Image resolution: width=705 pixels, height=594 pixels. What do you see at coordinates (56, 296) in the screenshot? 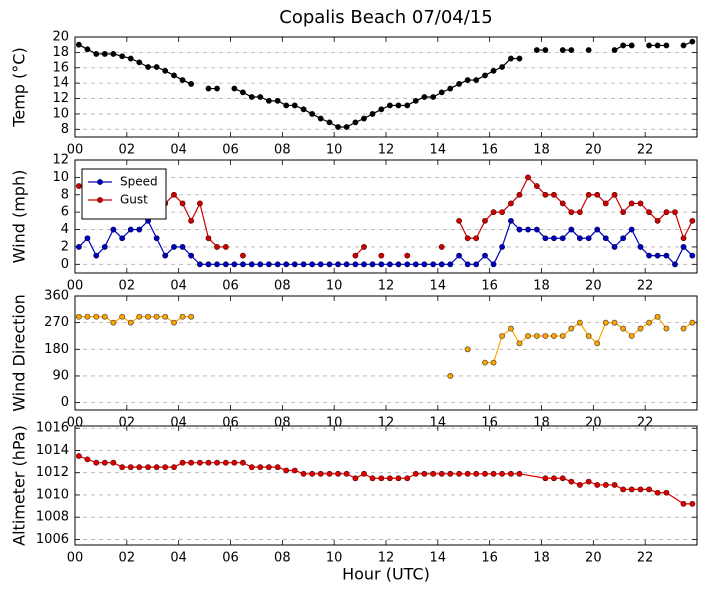
I see `y-tick-label: 360` at bounding box center [56, 296].